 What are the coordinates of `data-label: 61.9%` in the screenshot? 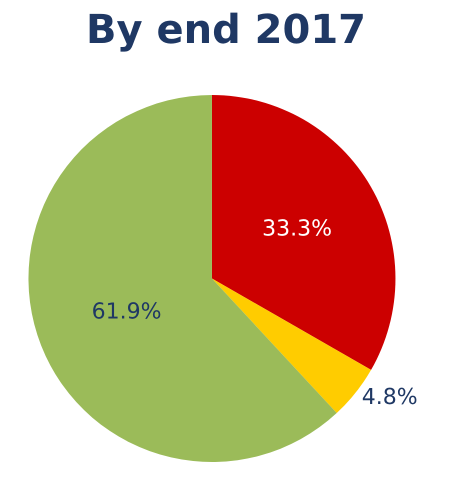 It's located at (127, 312).